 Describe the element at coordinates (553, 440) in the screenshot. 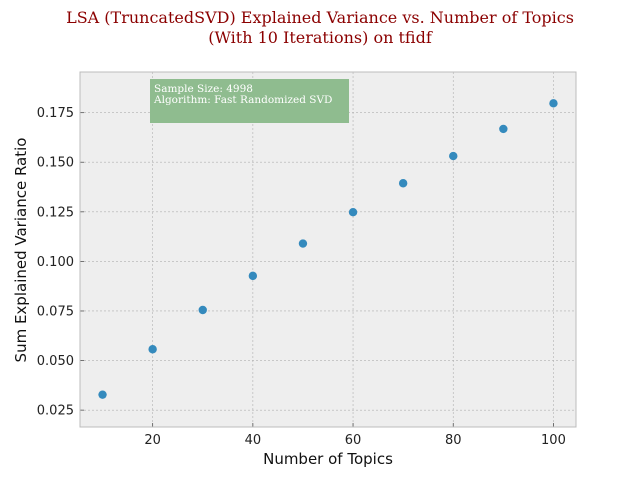

I see `x-tick-label-4: 100` at that location.